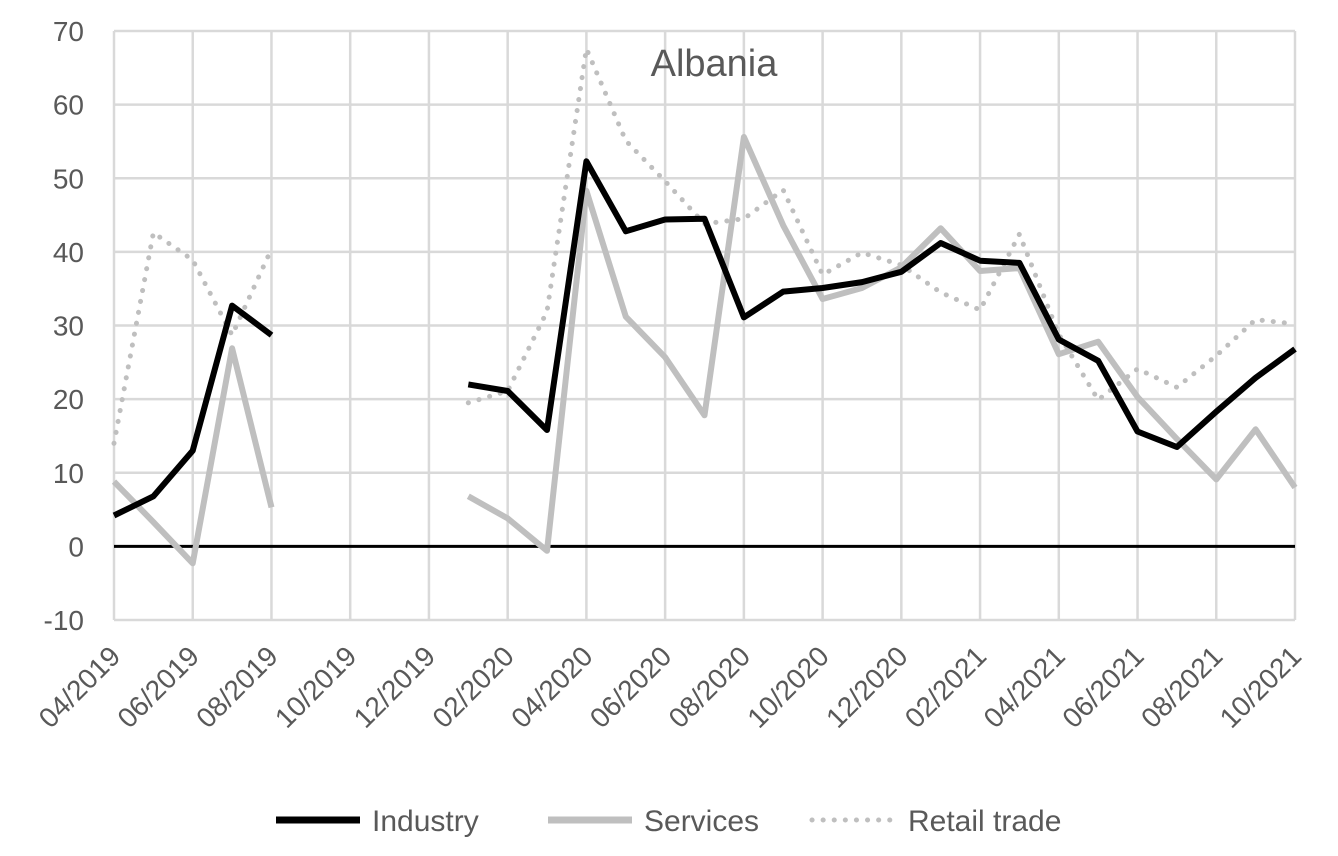 This screenshot has width=1338, height=856. I want to click on x-tick-label: 02/2020, so click(472, 686).